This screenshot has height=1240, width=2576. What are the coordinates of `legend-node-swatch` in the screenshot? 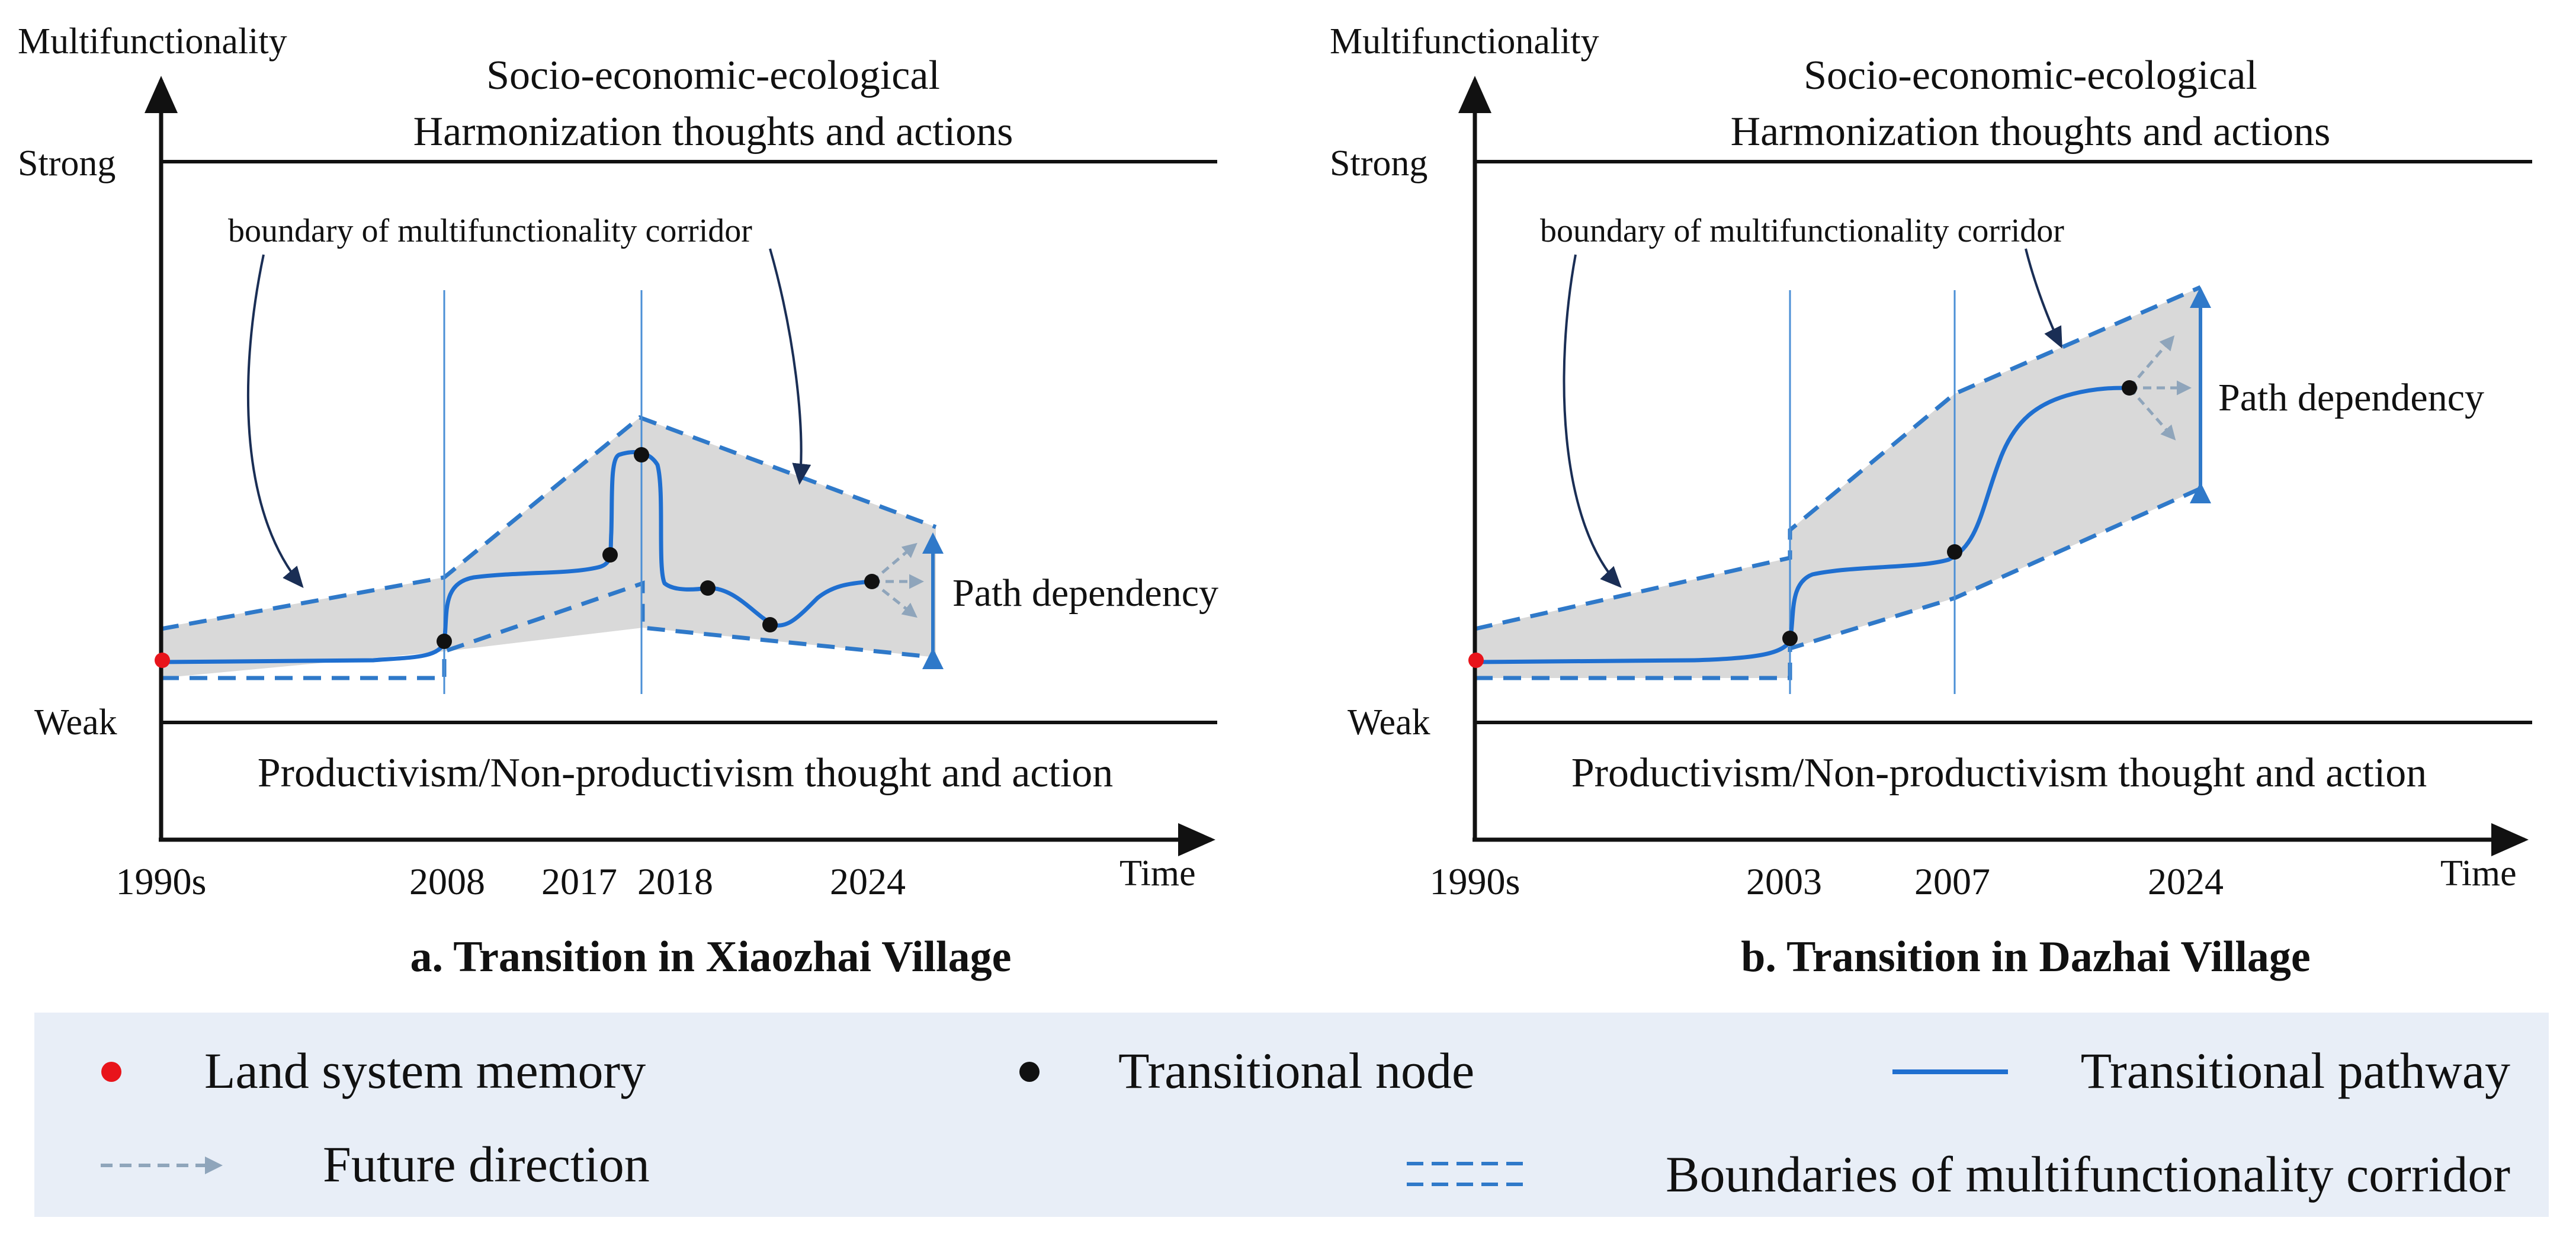 It's located at (1029, 1072).